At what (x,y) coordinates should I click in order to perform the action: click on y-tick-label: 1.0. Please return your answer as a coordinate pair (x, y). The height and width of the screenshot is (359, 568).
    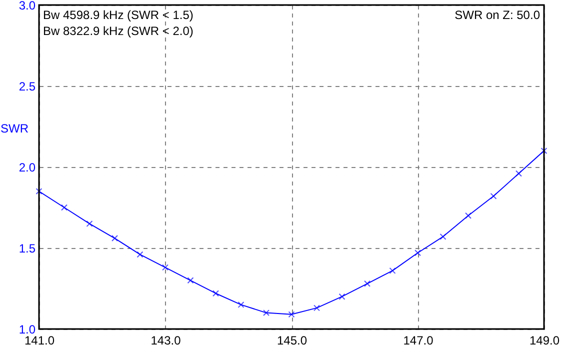
    Looking at the image, I should click on (27, 329).